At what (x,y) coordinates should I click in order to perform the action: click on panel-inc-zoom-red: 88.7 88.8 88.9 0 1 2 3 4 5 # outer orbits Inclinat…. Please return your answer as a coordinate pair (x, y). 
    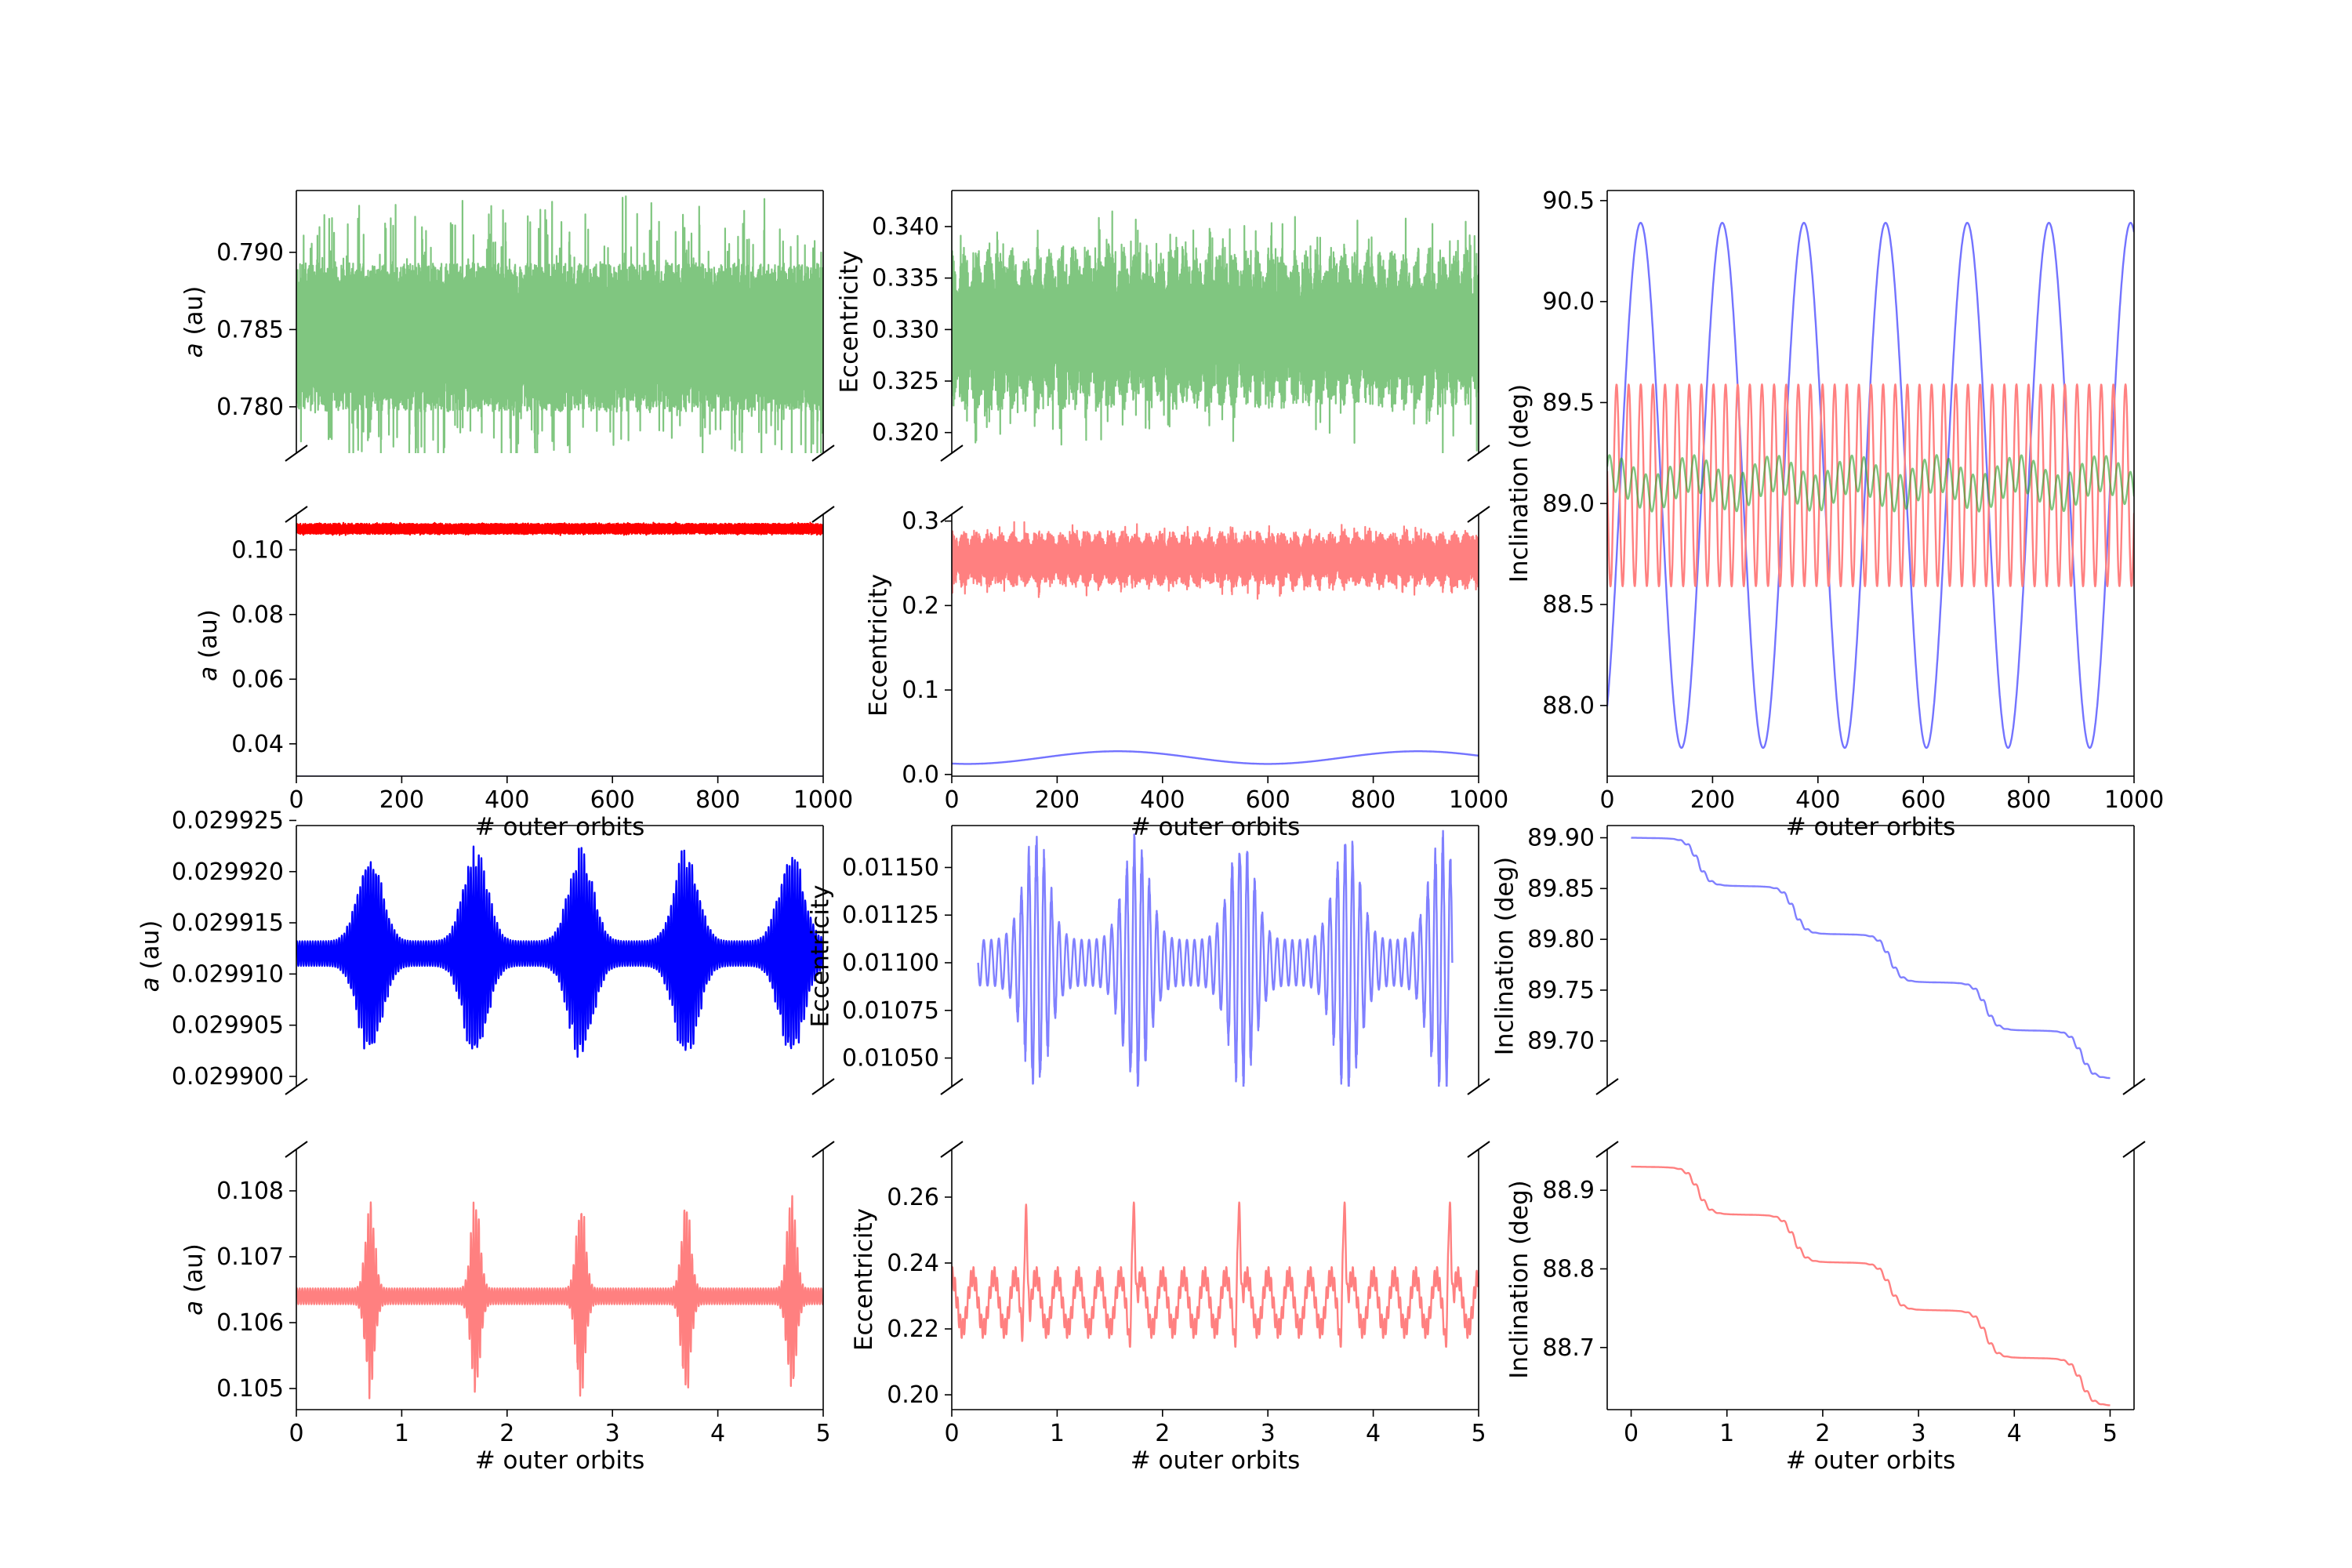
    Looking at the image, I should click on (1825, 1308).